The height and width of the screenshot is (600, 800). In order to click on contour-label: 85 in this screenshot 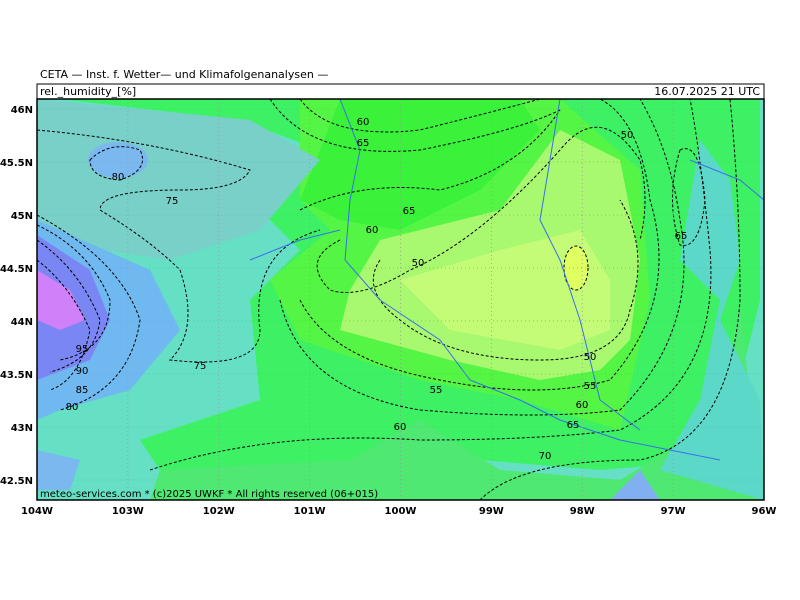, I will do `click(82, 390)`.